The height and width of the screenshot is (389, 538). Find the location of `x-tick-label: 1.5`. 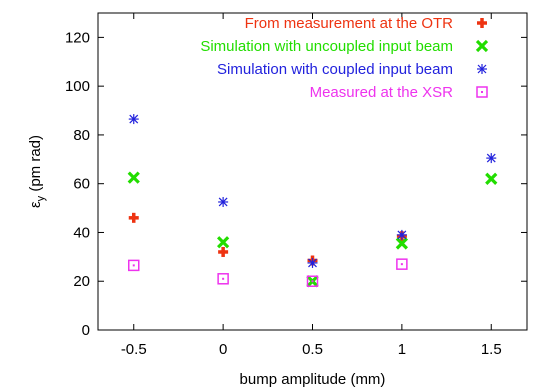

x-tick-label: 1.5 is located at coordinates (491, 349).